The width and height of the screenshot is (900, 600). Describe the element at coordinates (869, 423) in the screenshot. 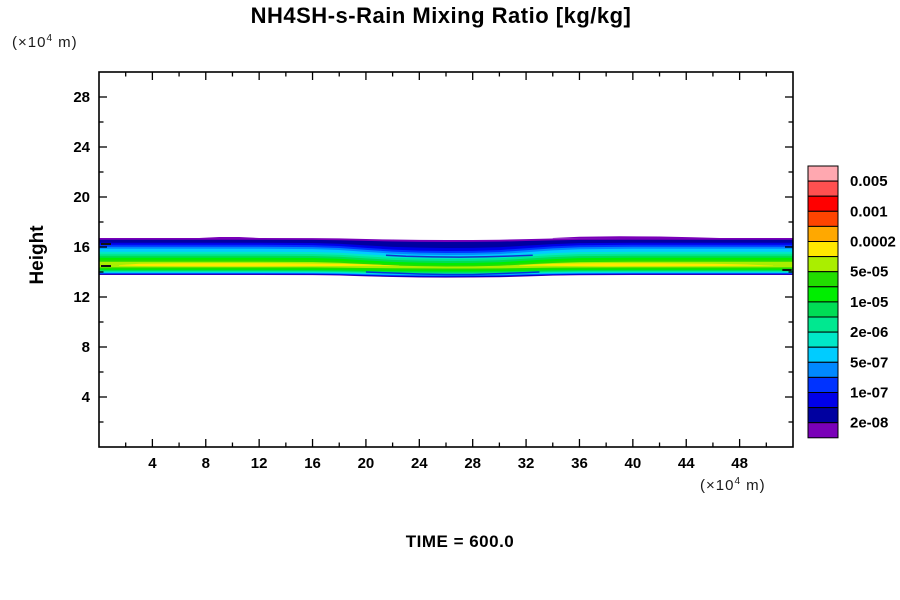

I see `colorbar-label: 2e-08` at that location.